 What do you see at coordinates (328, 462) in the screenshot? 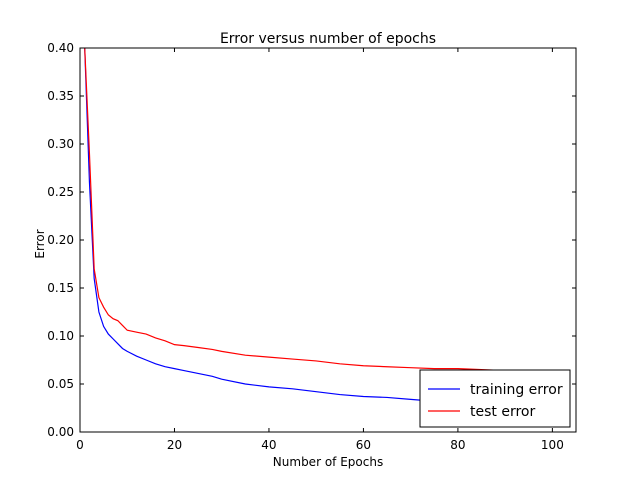
I see `x-axis-label: Number of Epochs` at bounding box center [328, 462].